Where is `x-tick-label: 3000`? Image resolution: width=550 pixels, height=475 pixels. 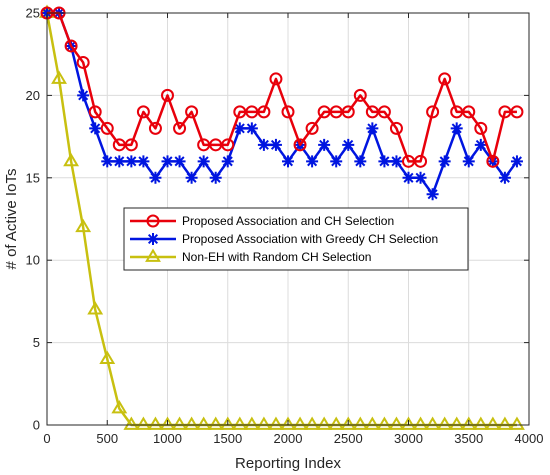 x-tick-label: 3000 is located at coordinates (408, 438).